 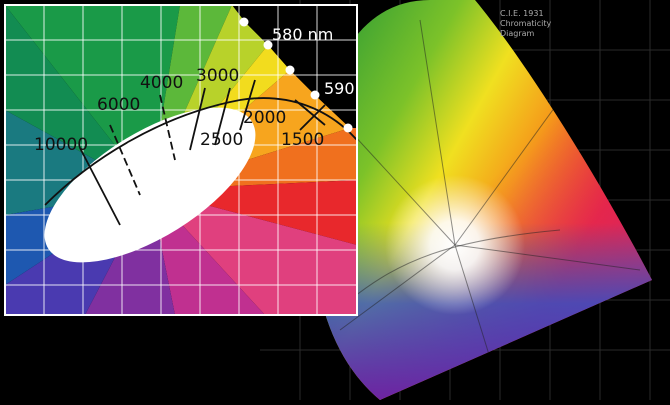 I want to click on white-region, so click(x=150, y=185).